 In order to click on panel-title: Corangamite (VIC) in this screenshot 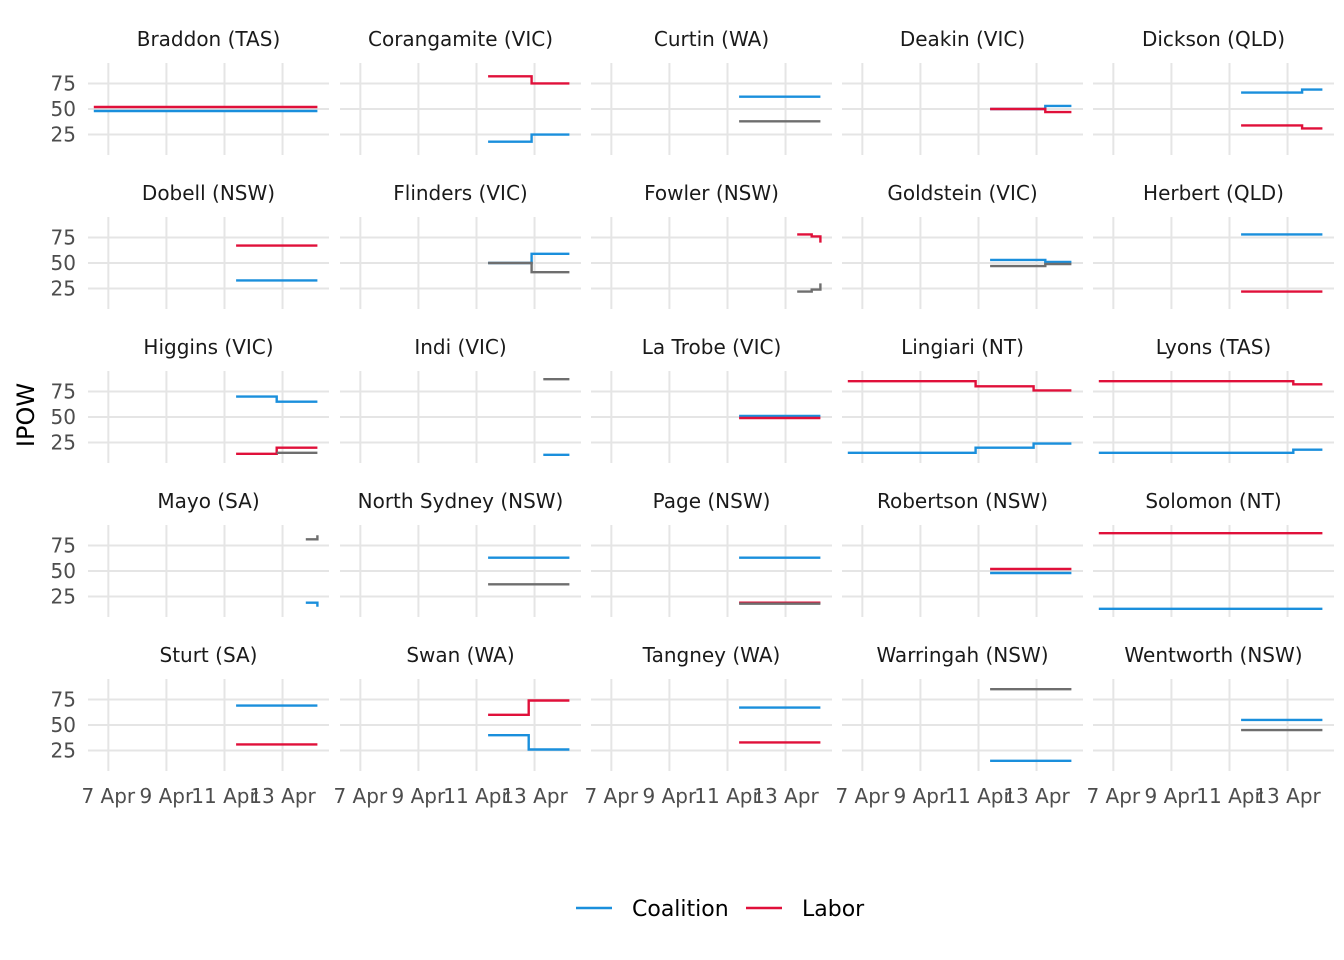, I will do `click(460, 39)`.